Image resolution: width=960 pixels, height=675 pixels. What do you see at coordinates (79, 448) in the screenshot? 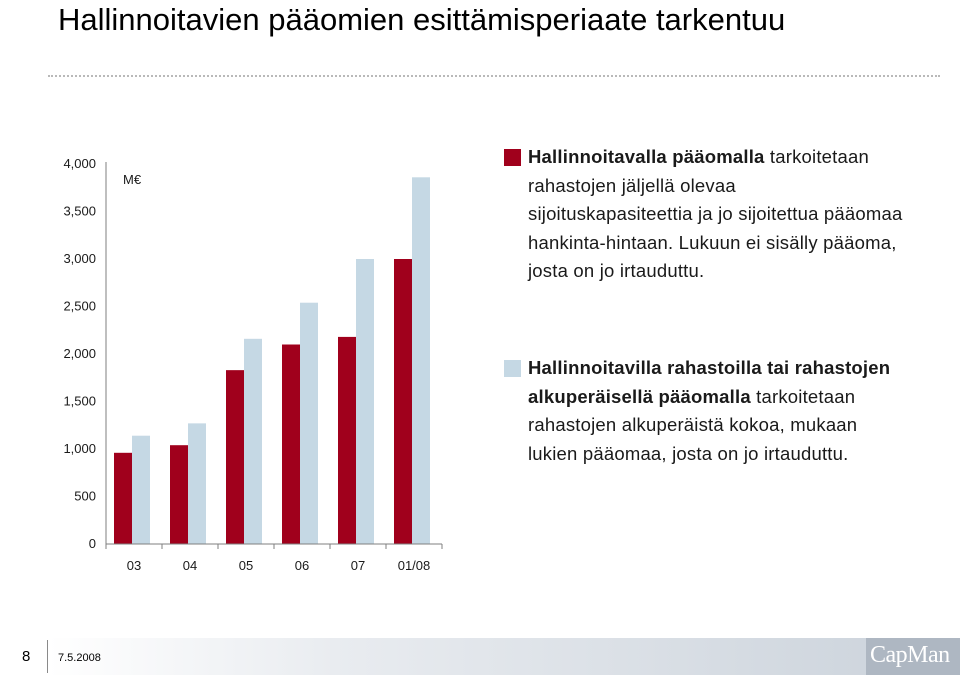
I see `y-tick-label: 1,000` at bounding box center [79, 448].